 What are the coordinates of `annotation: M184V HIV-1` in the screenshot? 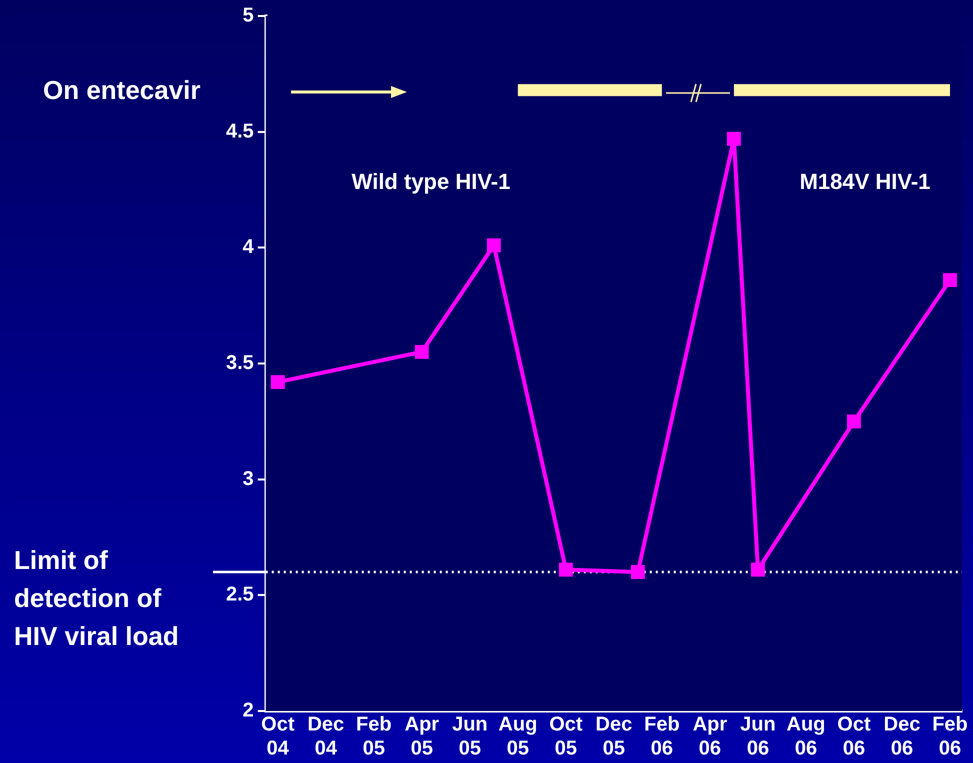 It's located at (865, 181).